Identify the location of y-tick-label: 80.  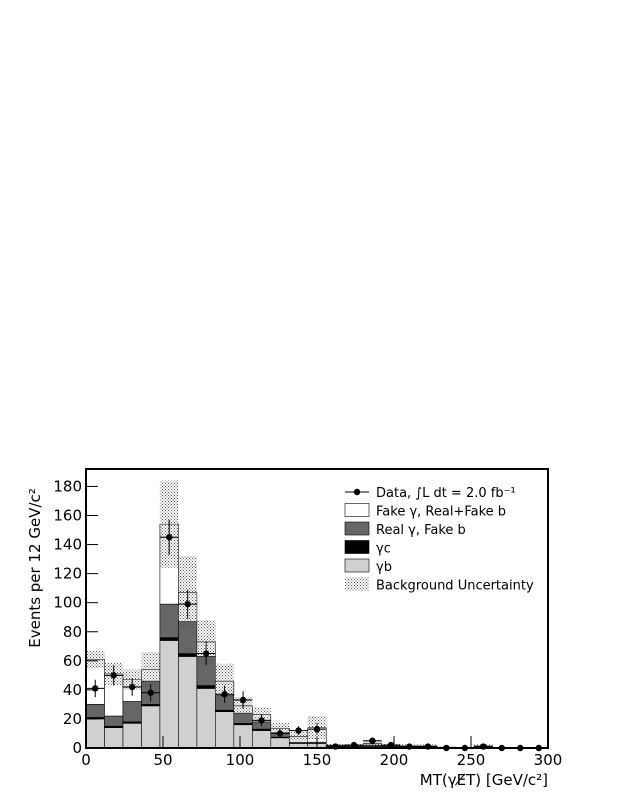
(72, 632).